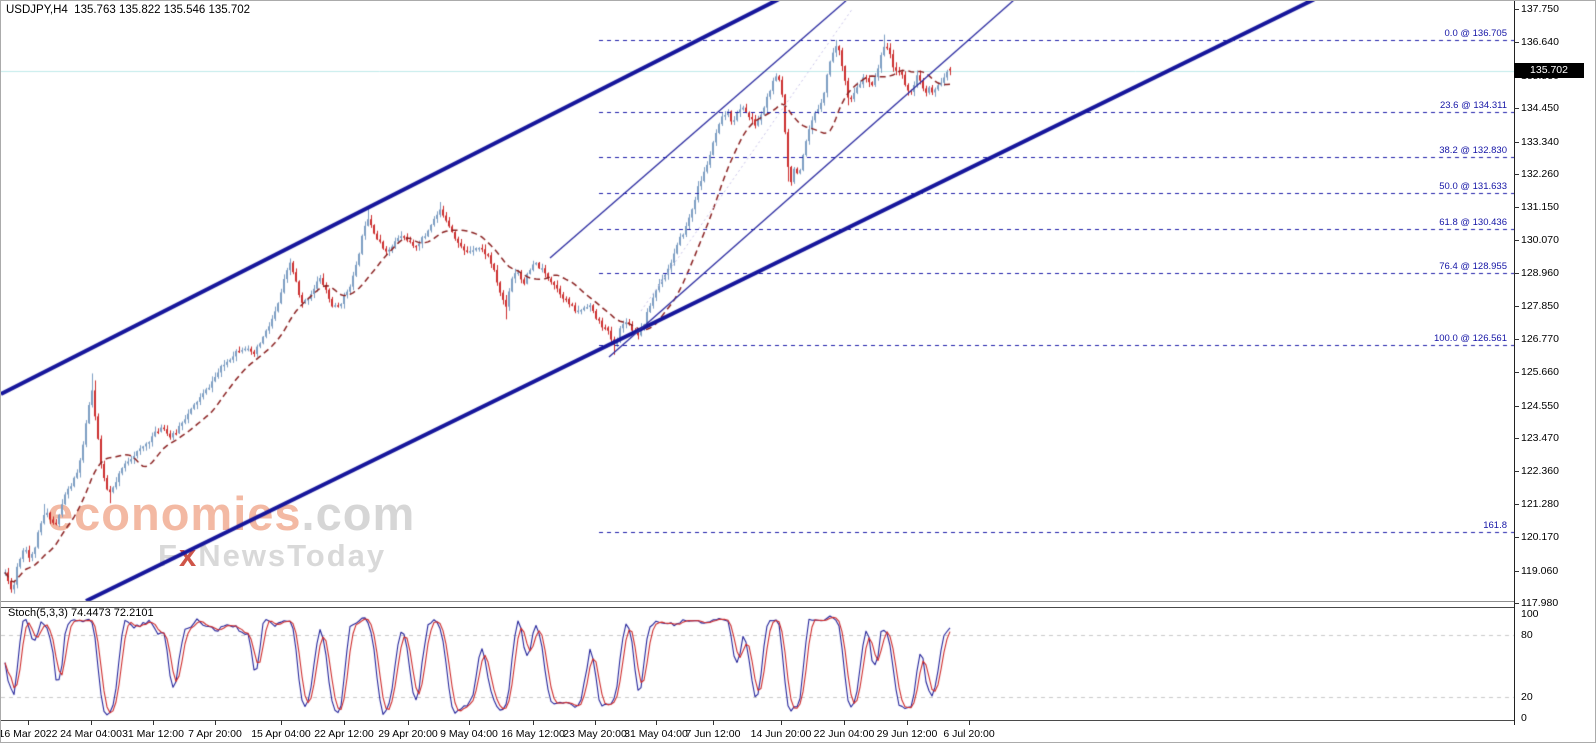 The image size is (1596, 743). What do you see at coordinates (408, 734) in the screenshot?
I see `time-axis-label: 29 Apr 20:00` at bounding box center [408, 734].